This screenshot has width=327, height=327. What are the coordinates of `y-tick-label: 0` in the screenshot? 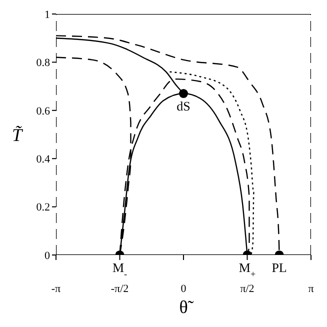 It's located at (47, 256).